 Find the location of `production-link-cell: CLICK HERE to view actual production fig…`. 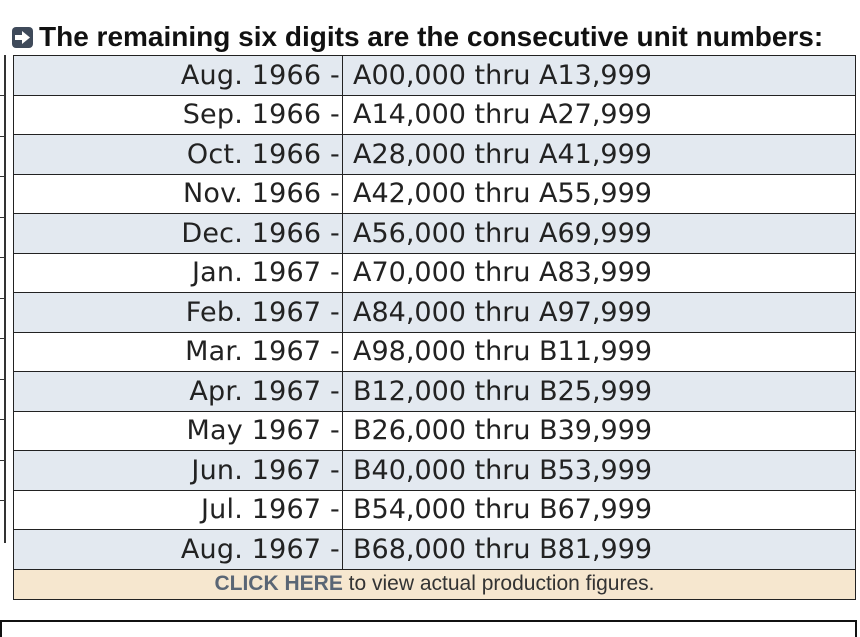

production-link-cell: CLICK HERE to view actual production fig… is located at coordinates (434, 584).